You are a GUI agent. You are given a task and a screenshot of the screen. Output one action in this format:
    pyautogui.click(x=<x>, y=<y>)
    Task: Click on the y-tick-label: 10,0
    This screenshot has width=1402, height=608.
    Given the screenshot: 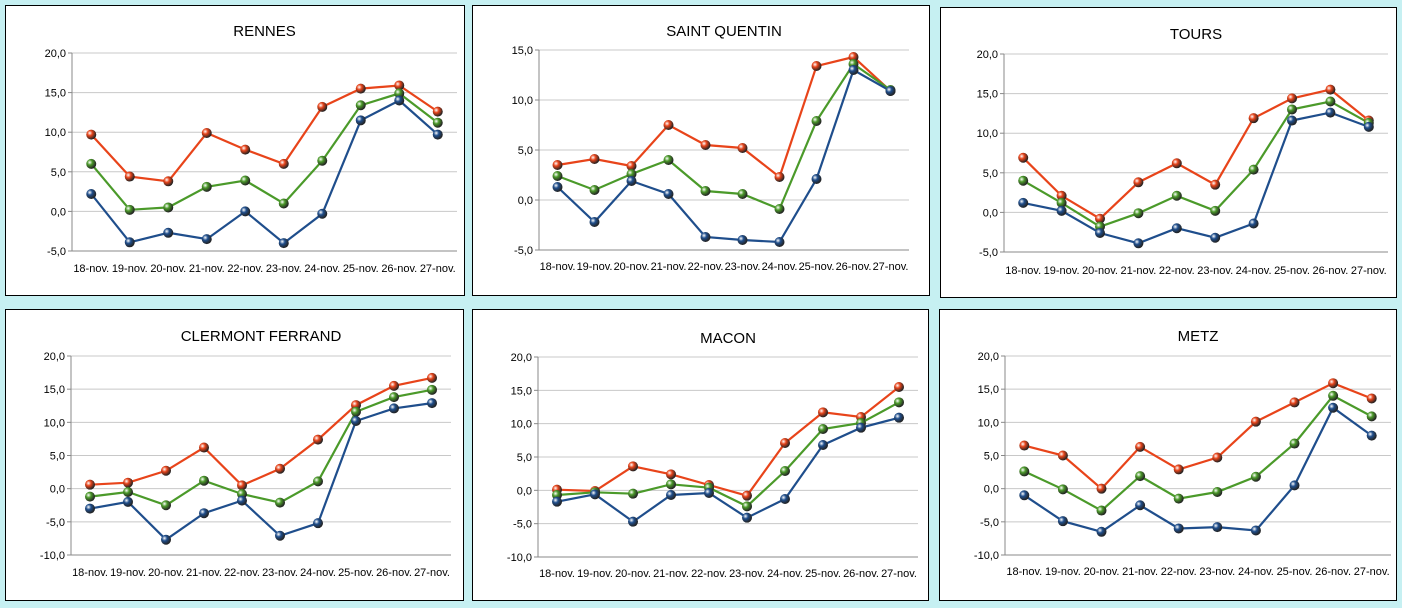 What is the action you would take?
    pyautogui.click(x=522, y=101)
    